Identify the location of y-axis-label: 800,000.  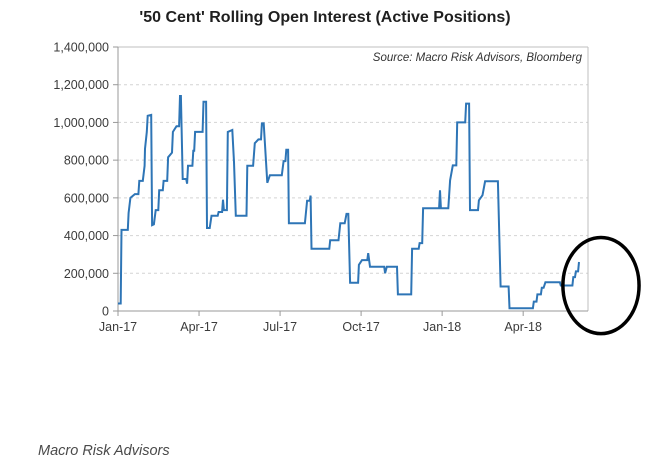
(86, 161).